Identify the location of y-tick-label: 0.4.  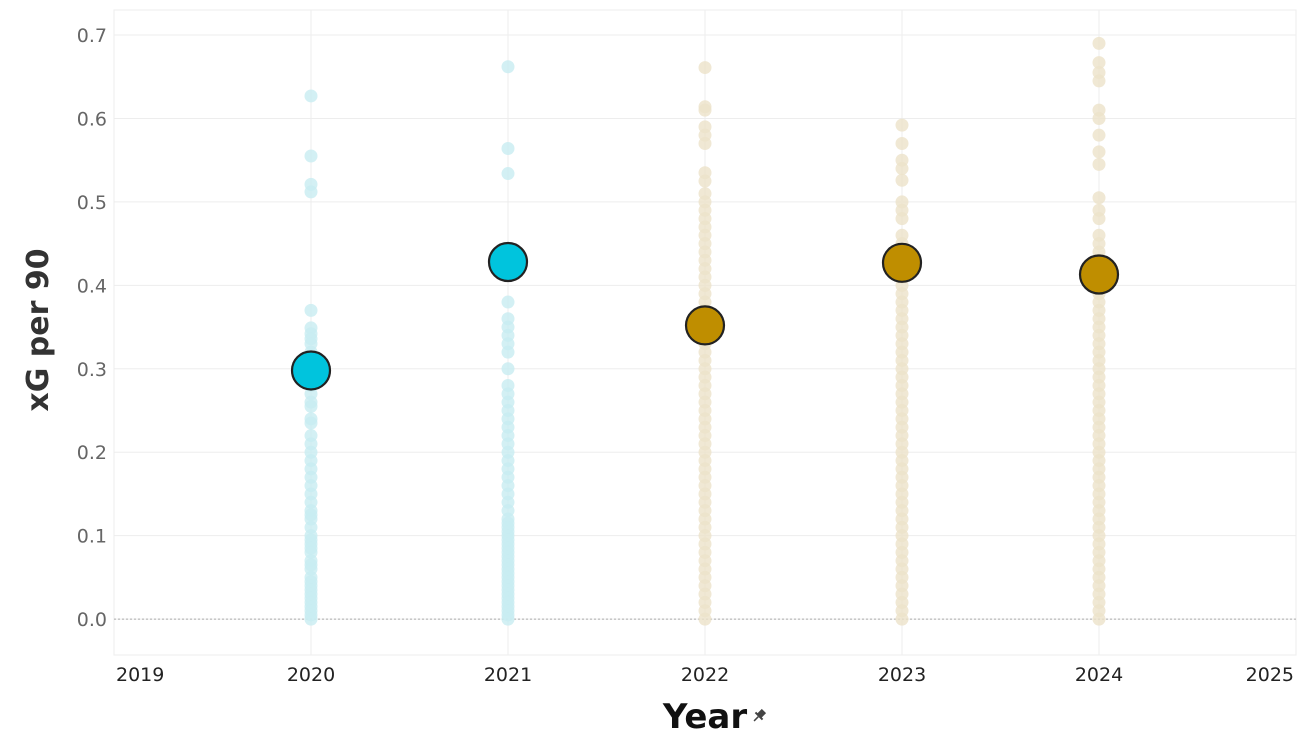
(92, 286).